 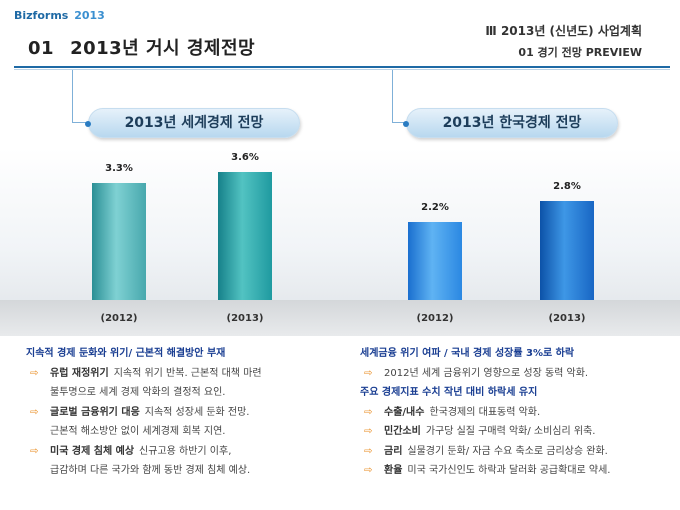 What do you see at coordinates (402, 431) in the screenshot?
I see `list-item-key: 민간소비` at bounding box center [402, 431].